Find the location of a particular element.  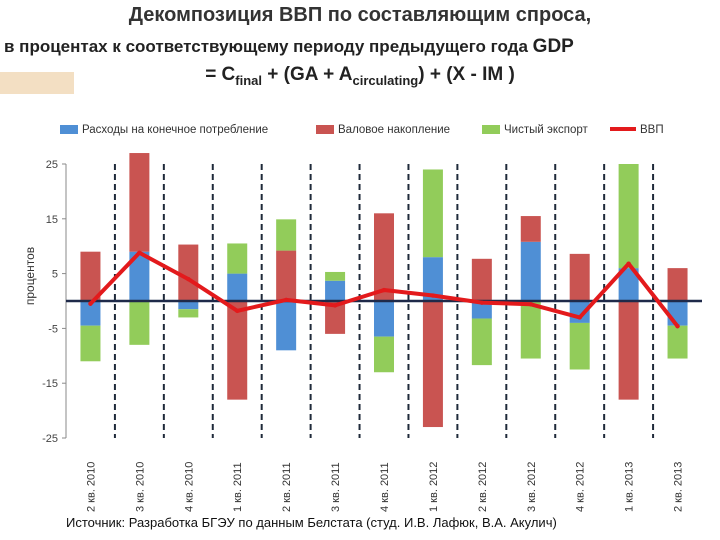

y-axis-label: процентов is located at coordinates (30, 276).